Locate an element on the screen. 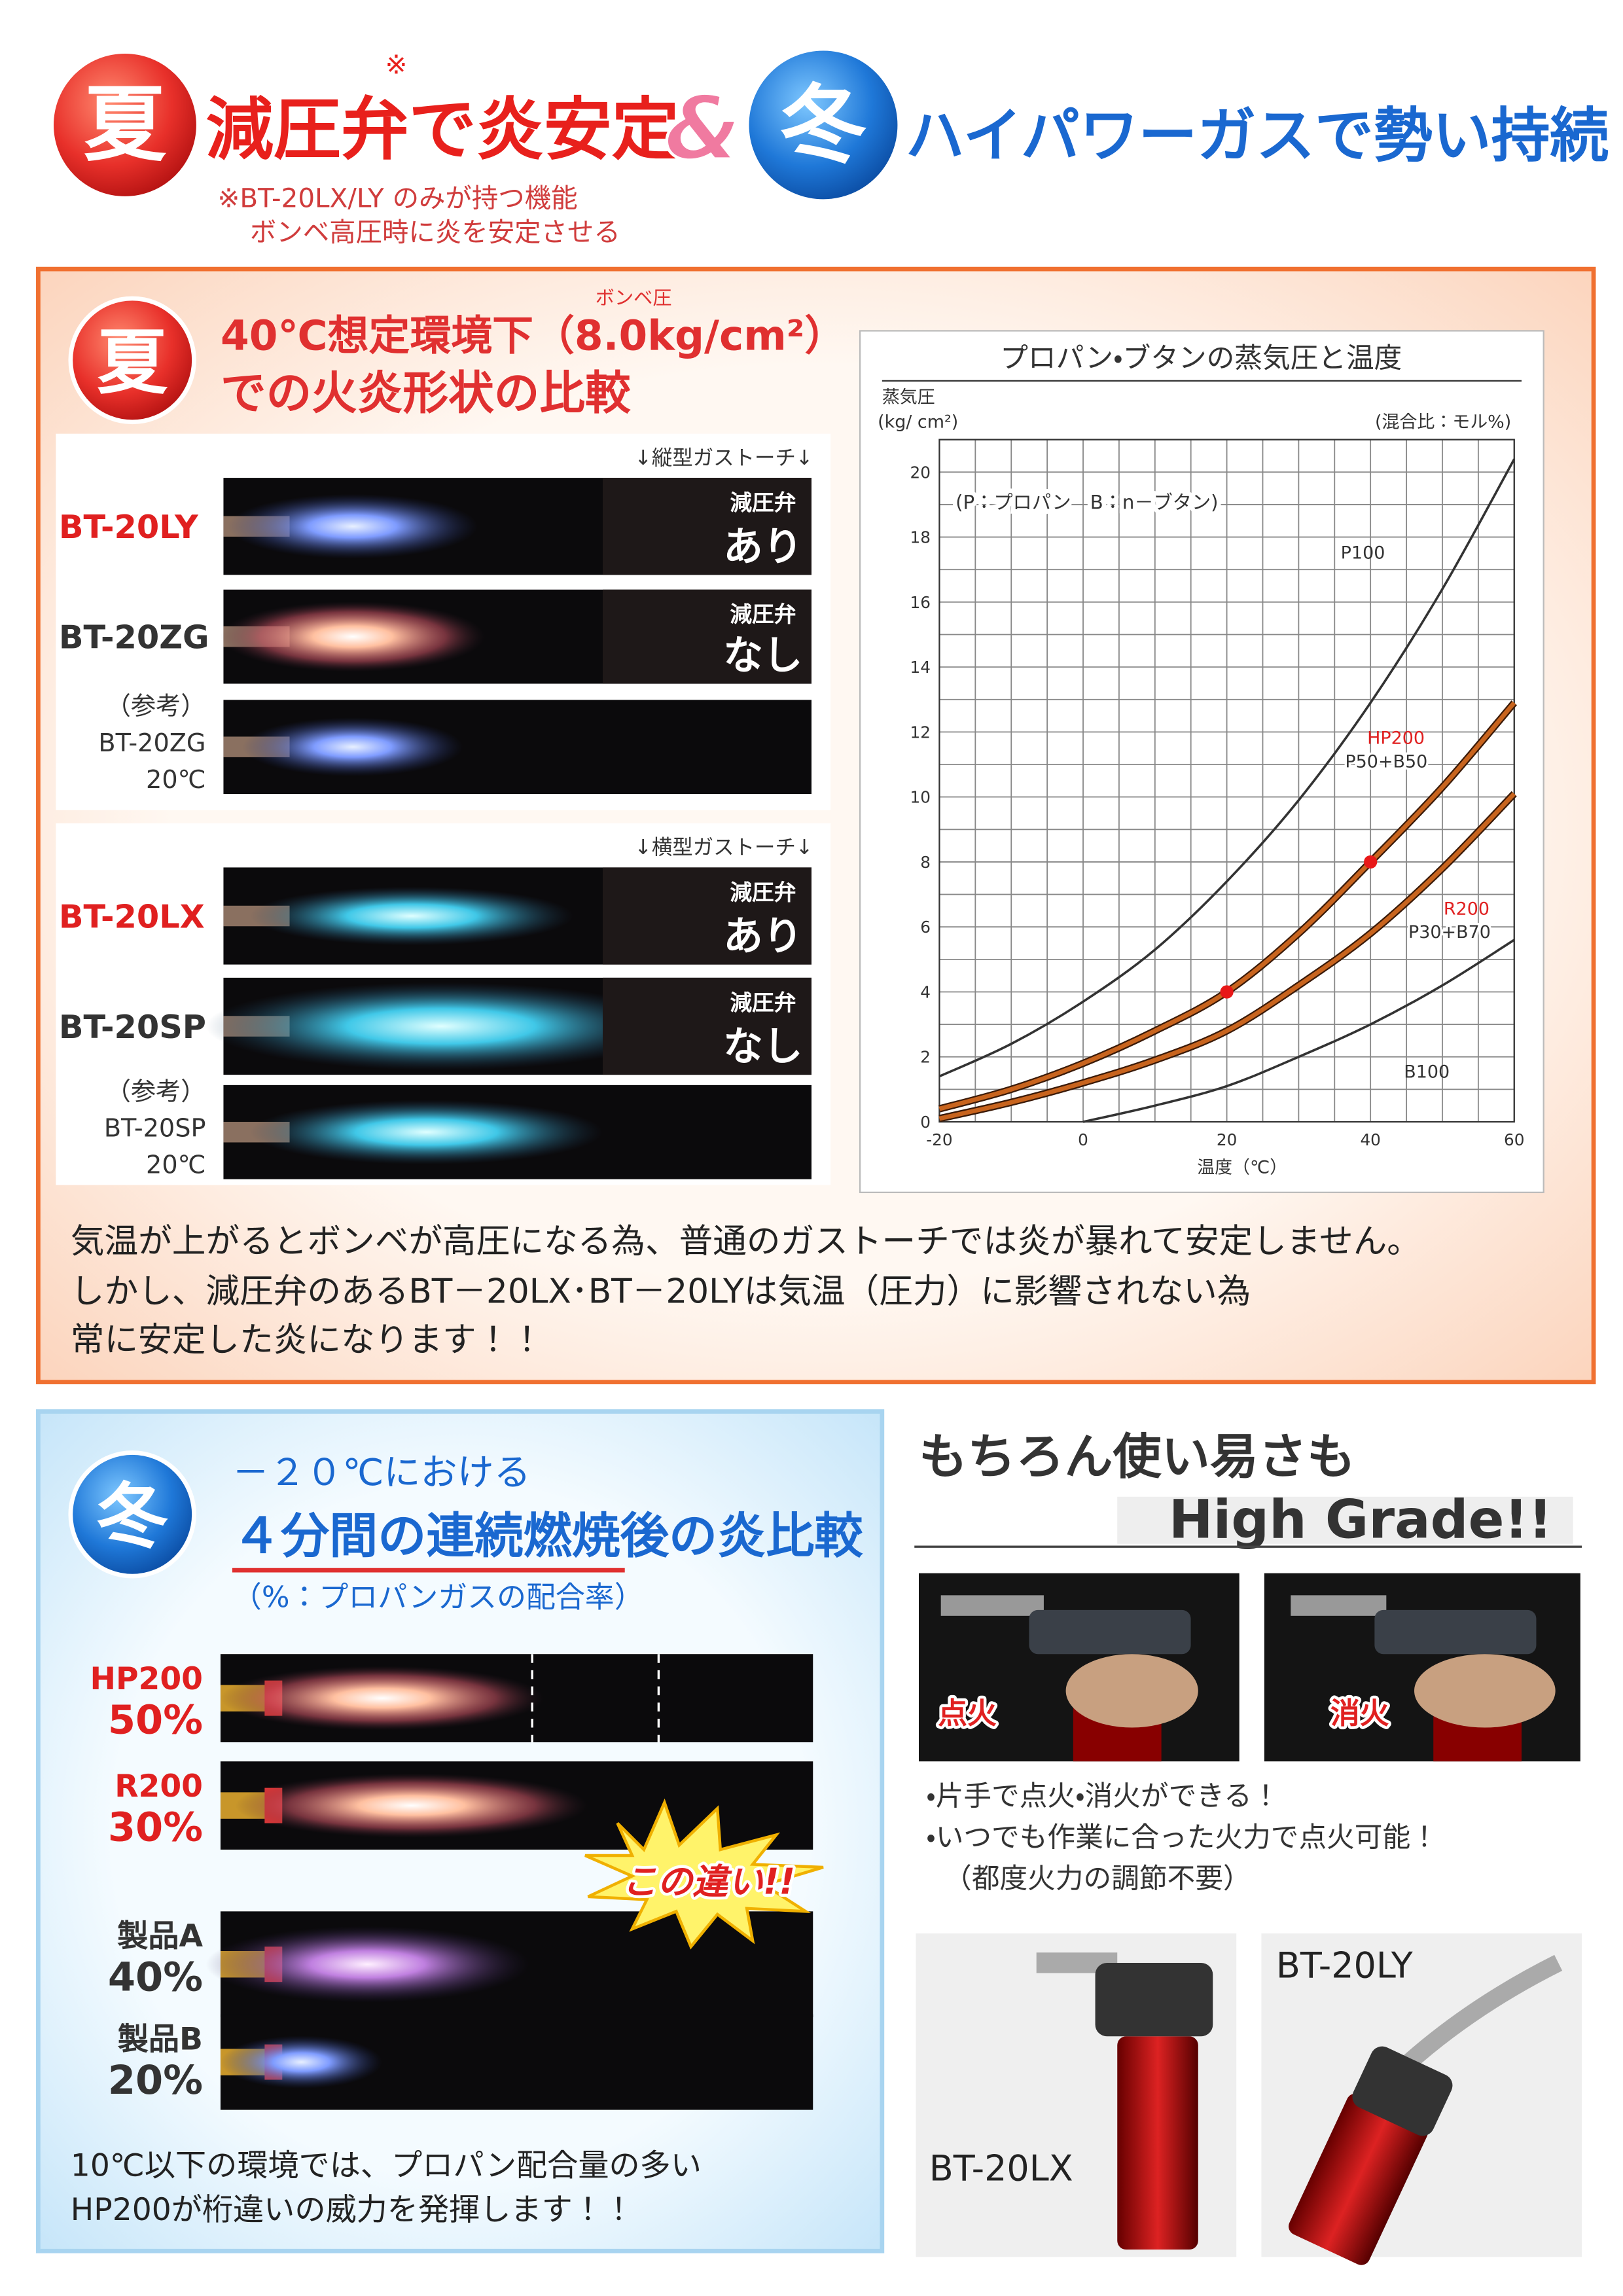  y-tick-label: 2 is located at coordinates (925, 1057).